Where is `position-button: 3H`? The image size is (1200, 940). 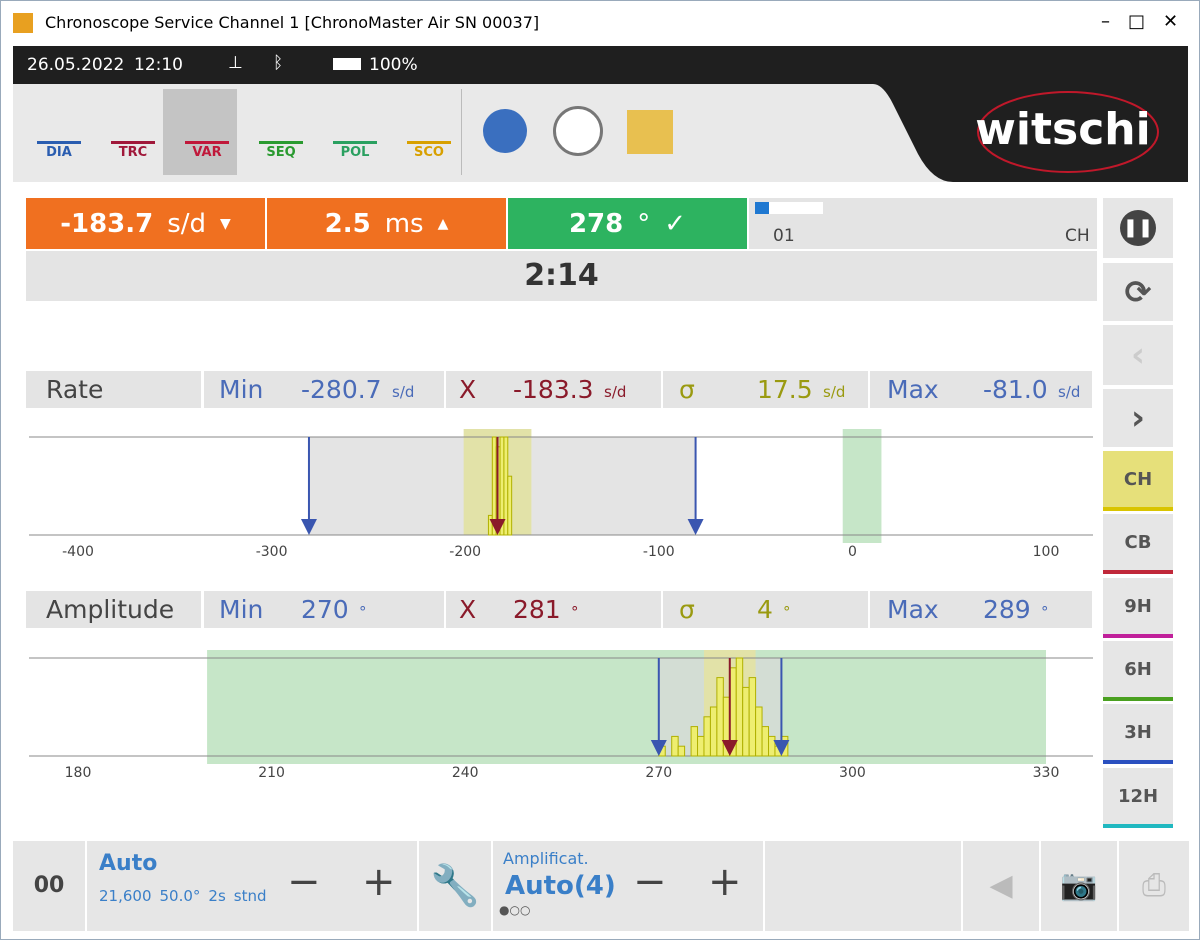 position-button: 3H is located at coordinates (1138, 734).